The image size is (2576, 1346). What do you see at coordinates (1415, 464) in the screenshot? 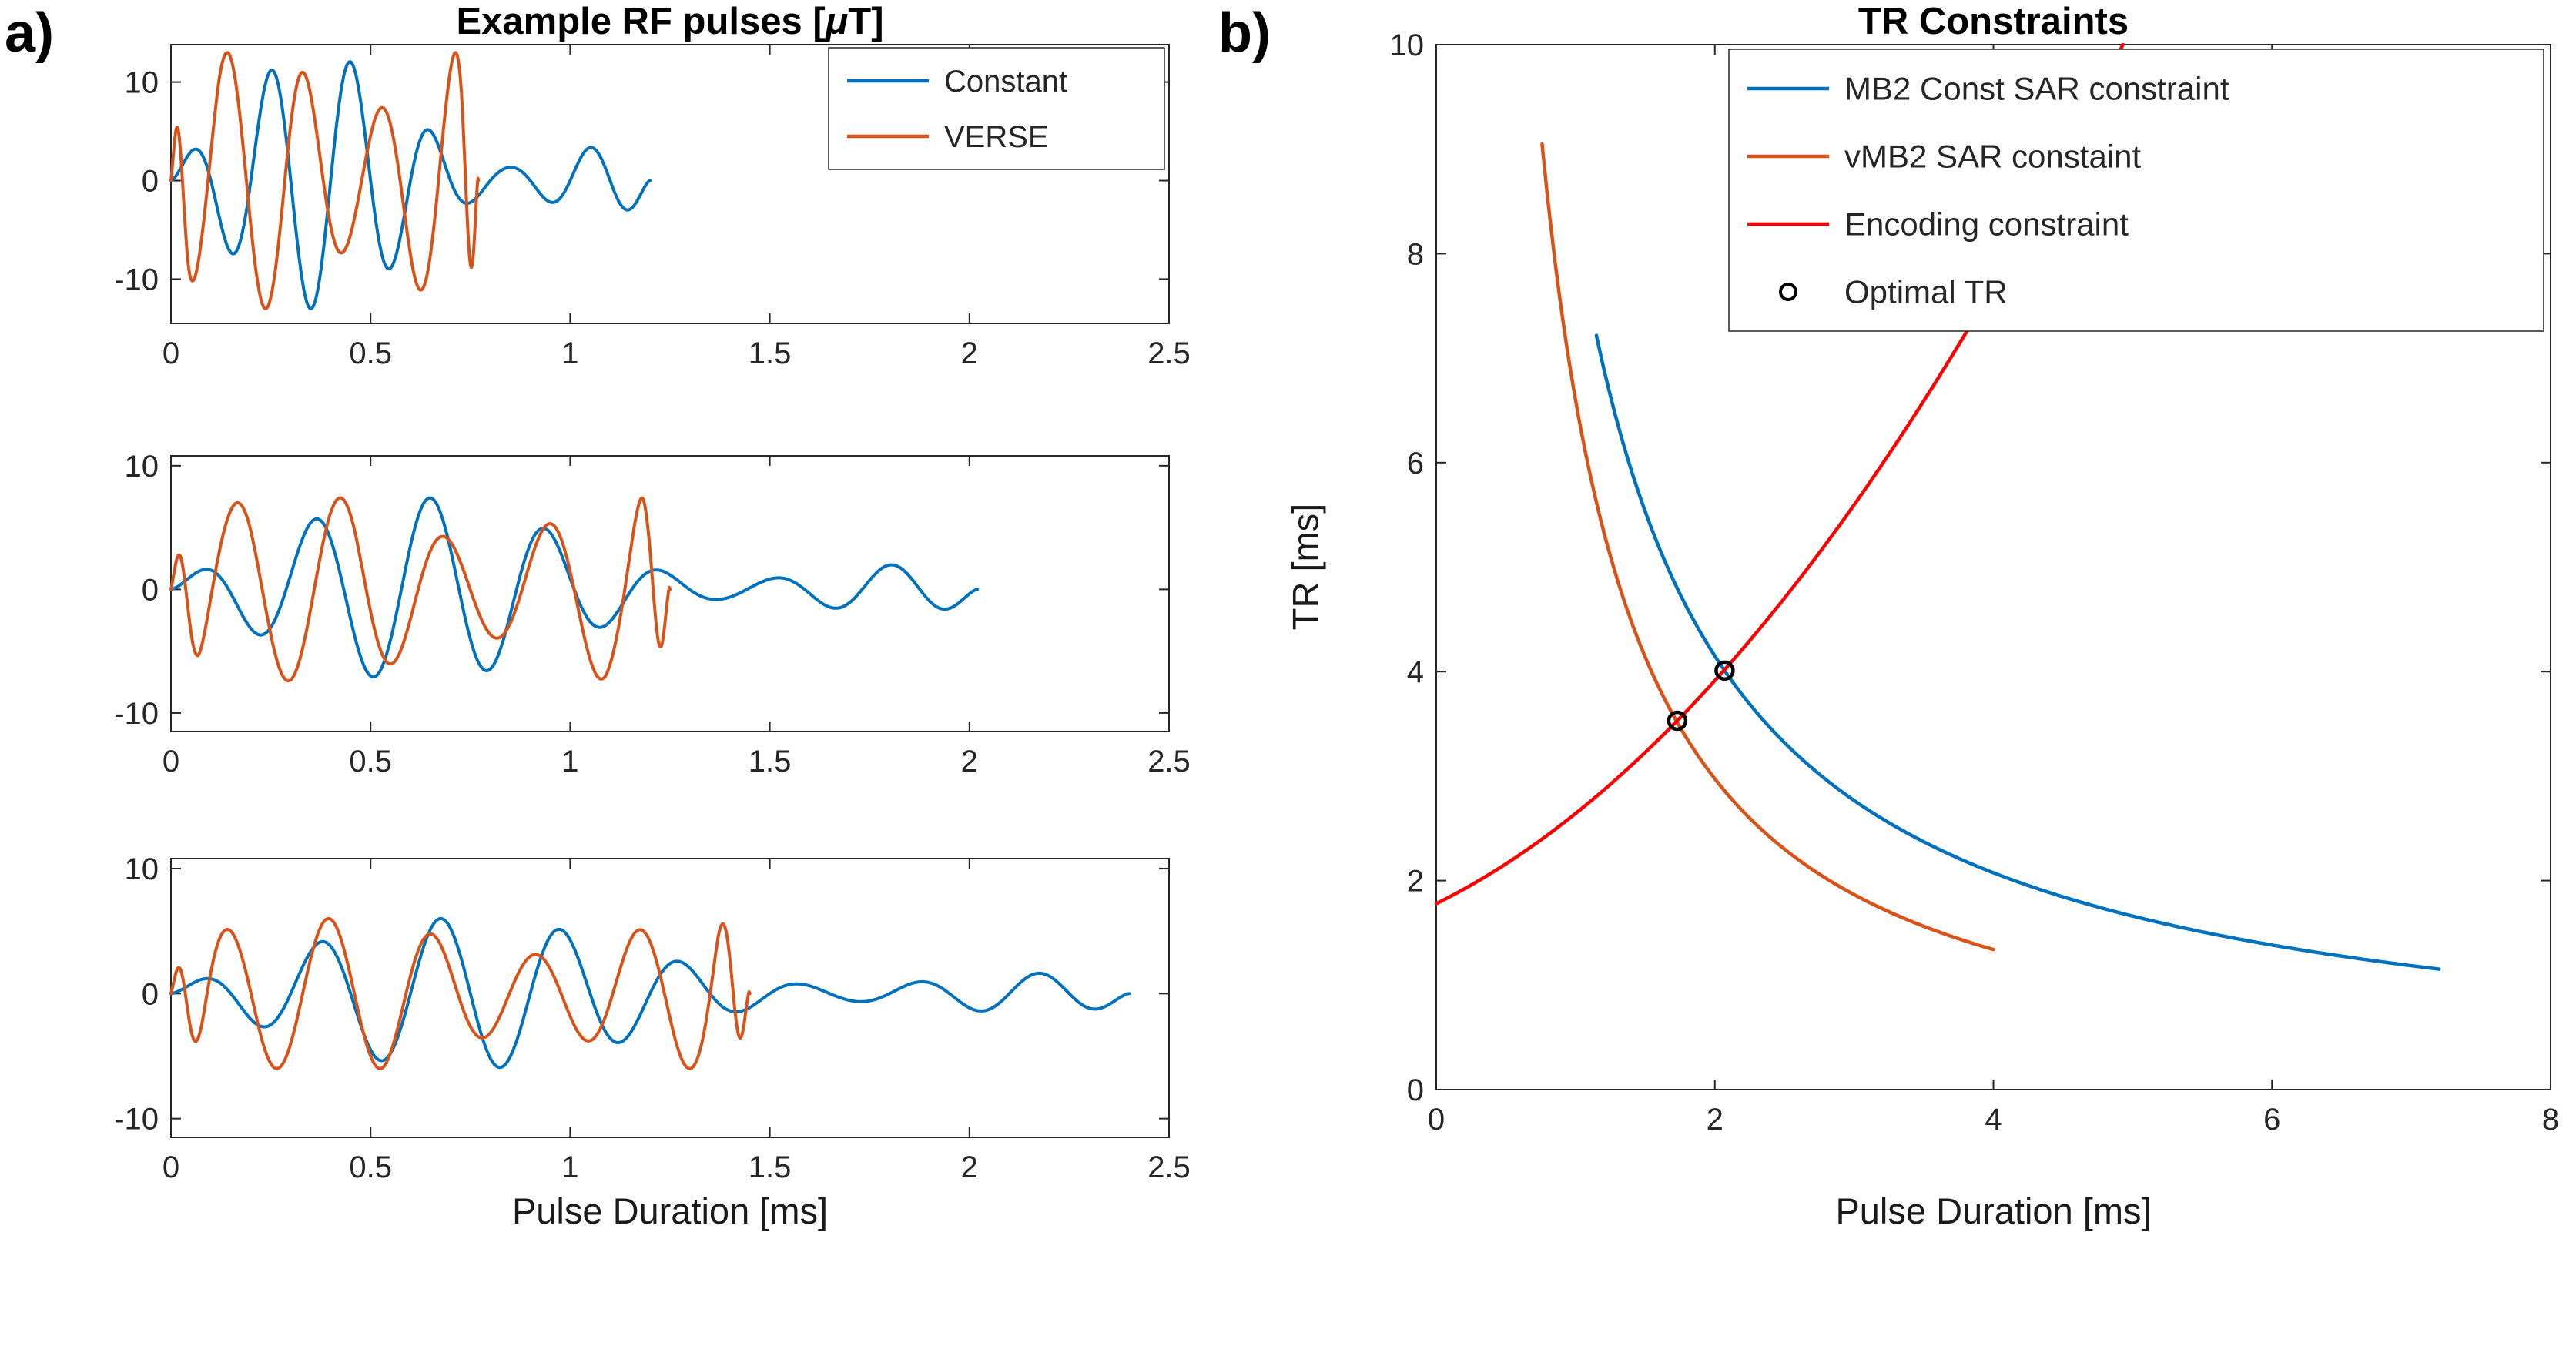
I see `y-tick-label: 6` at bounding box center [1415, 464].